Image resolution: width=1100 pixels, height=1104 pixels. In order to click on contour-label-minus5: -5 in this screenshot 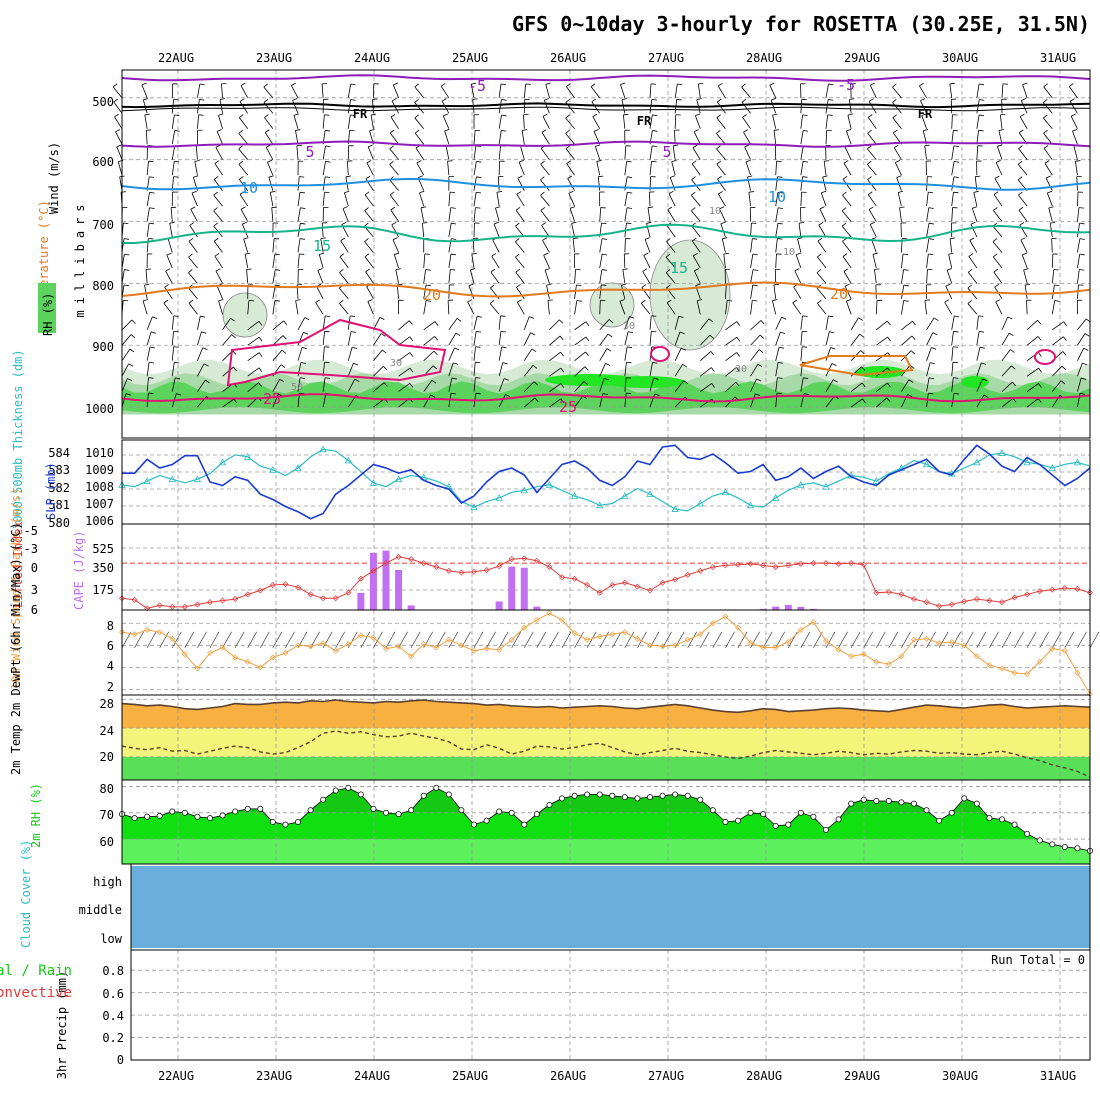, I will do `click(477, 86)`.